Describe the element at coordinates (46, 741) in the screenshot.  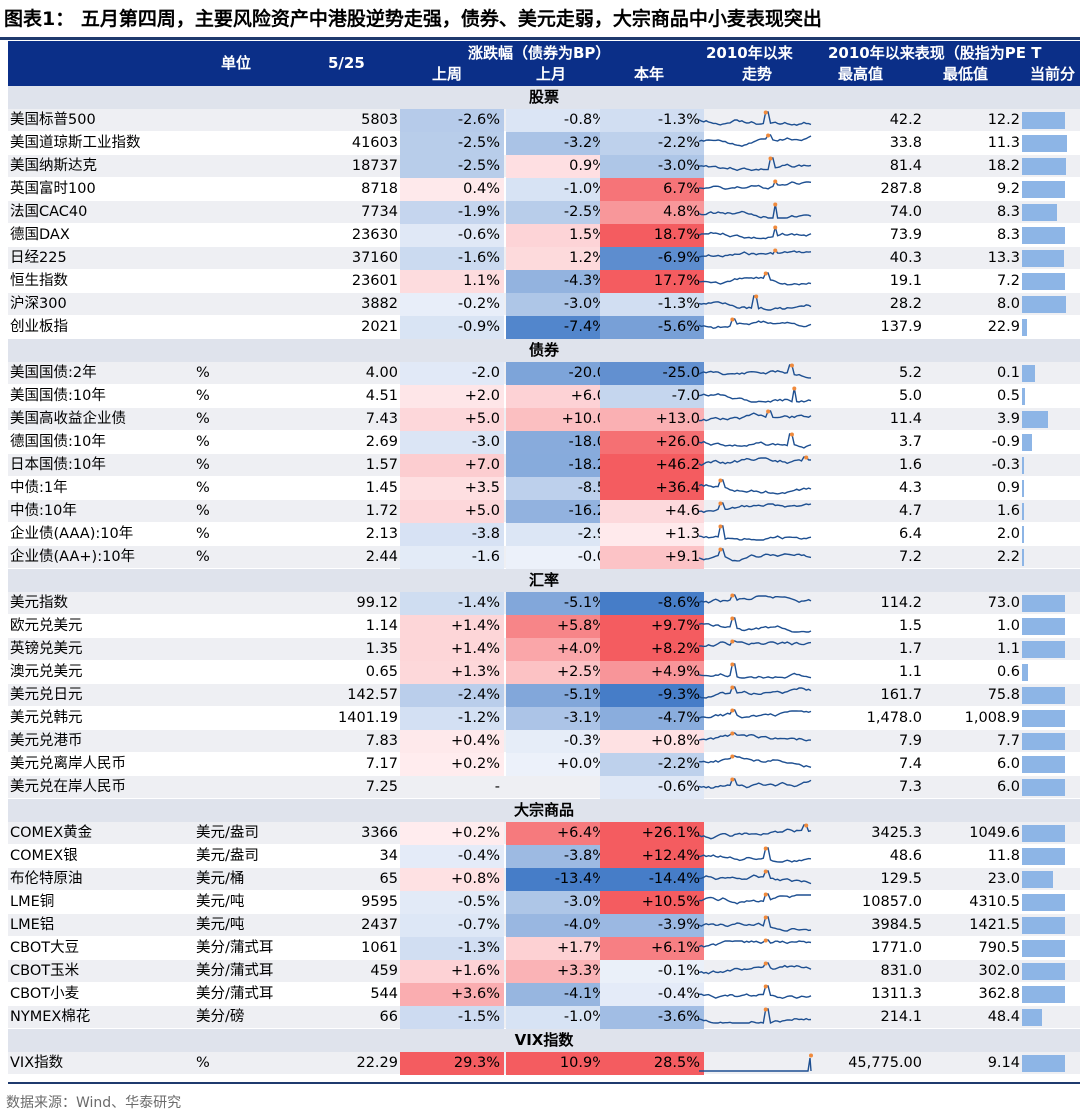
I see `row-name: 美元兑港币` at that location.